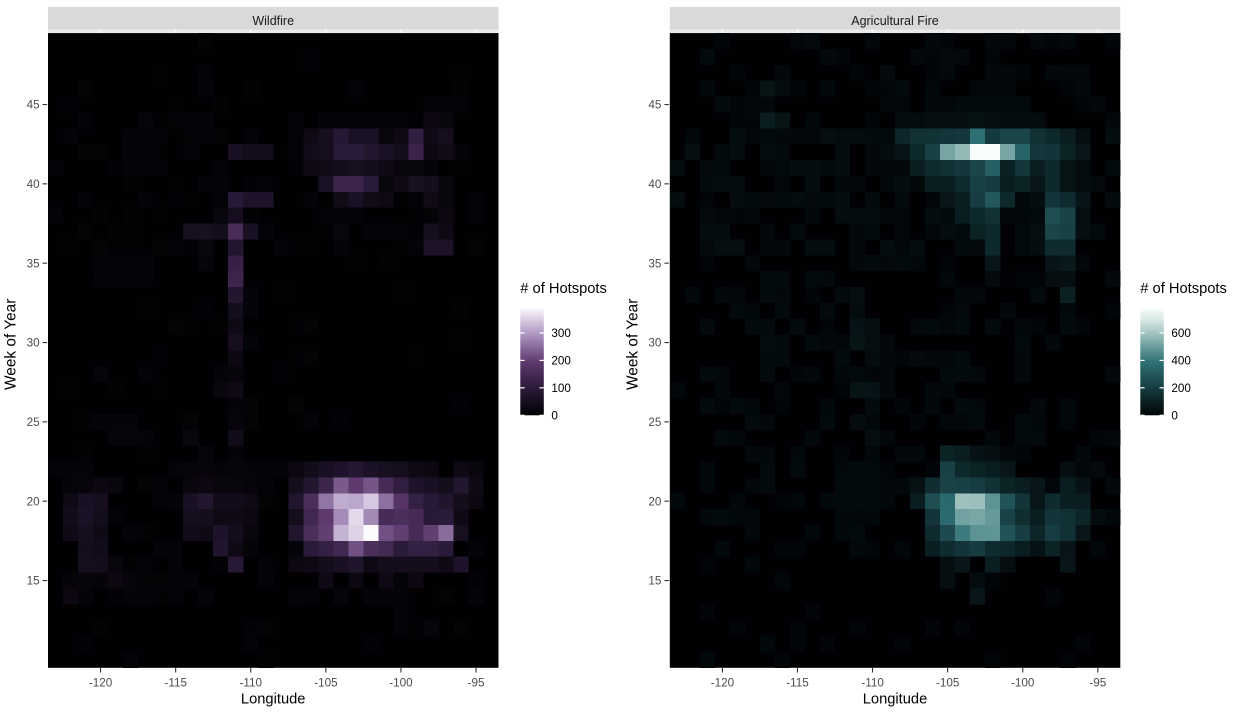 This screenshot has width=1243, height=719. What do you see at coordinates (1181, 333) in the screenshot?
I see `svg-text: 600` at bounding box center [1181, 333].